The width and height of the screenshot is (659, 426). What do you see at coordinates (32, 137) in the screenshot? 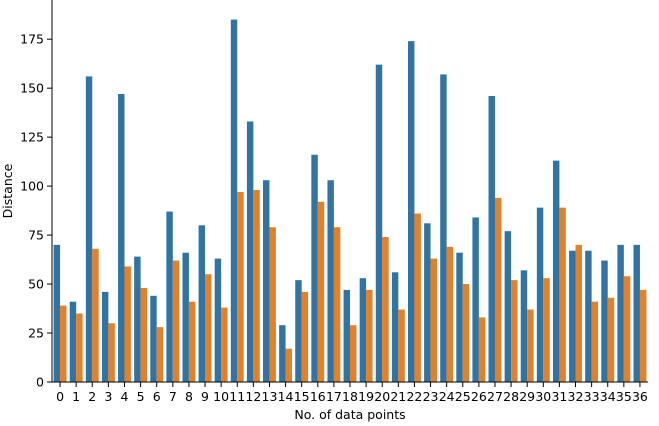
I see `y-tick-label-125: 125` at bounding box center [32, 137].